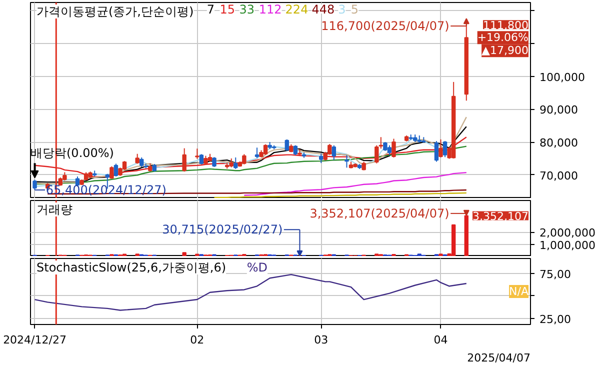  What do you see at coordinates (115, 11) in the screenshot?
I see `chart-title: 가격이동평균(종가,단순이평)` at bounding box center [115, 11].